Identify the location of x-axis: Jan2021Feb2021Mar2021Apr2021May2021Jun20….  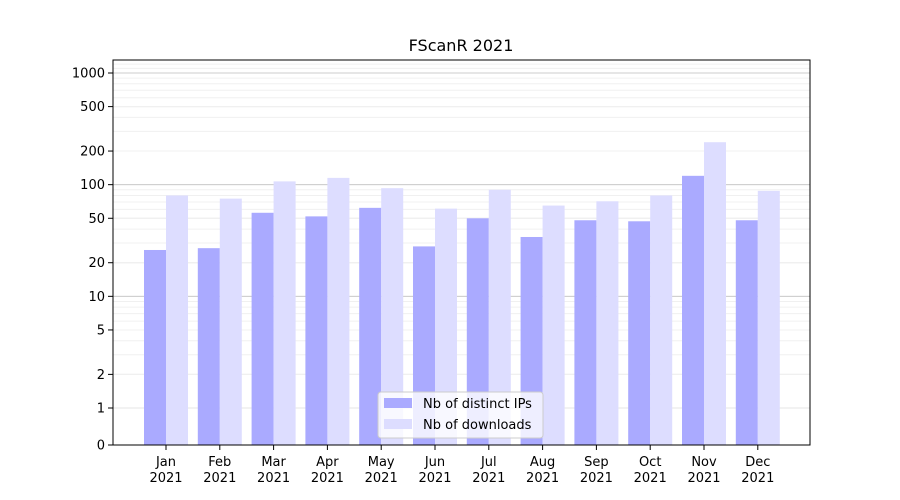
(461, 465).